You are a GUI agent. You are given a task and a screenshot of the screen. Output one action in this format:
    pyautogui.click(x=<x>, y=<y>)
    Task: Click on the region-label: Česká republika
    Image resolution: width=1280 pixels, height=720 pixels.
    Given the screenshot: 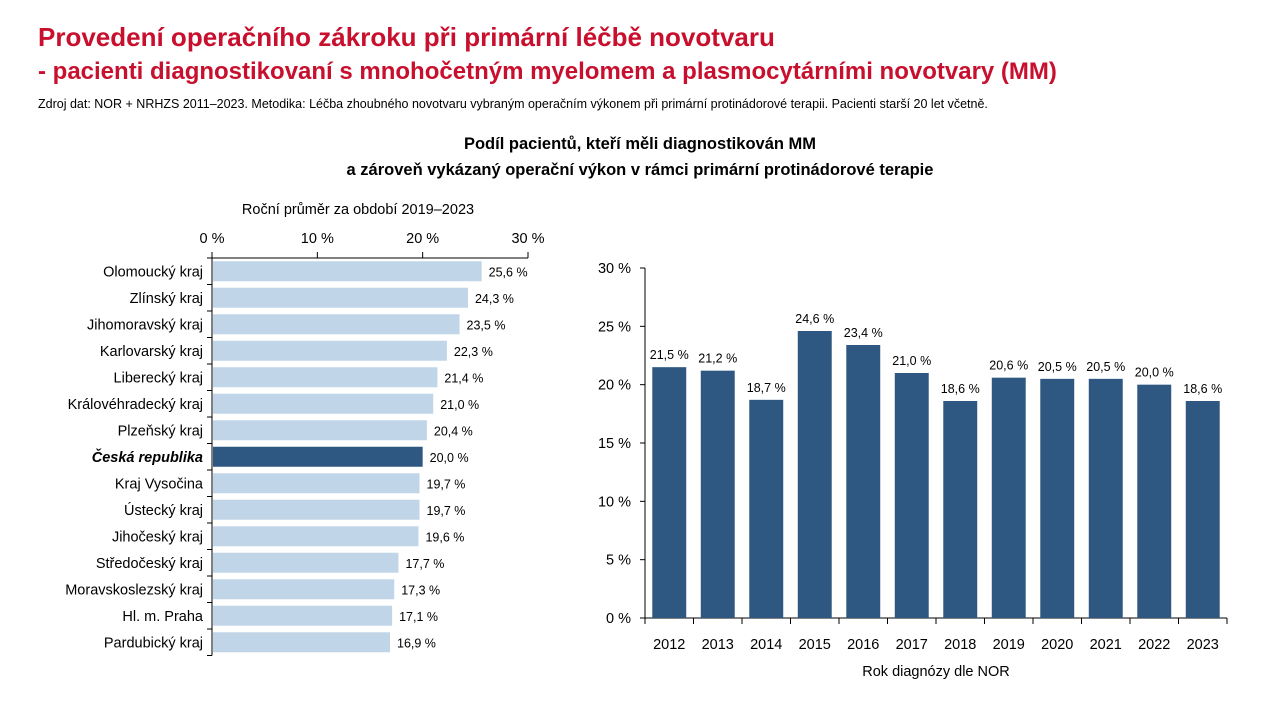 What is the action you would take?
    pyautogui.click(x=147, y=457)
    